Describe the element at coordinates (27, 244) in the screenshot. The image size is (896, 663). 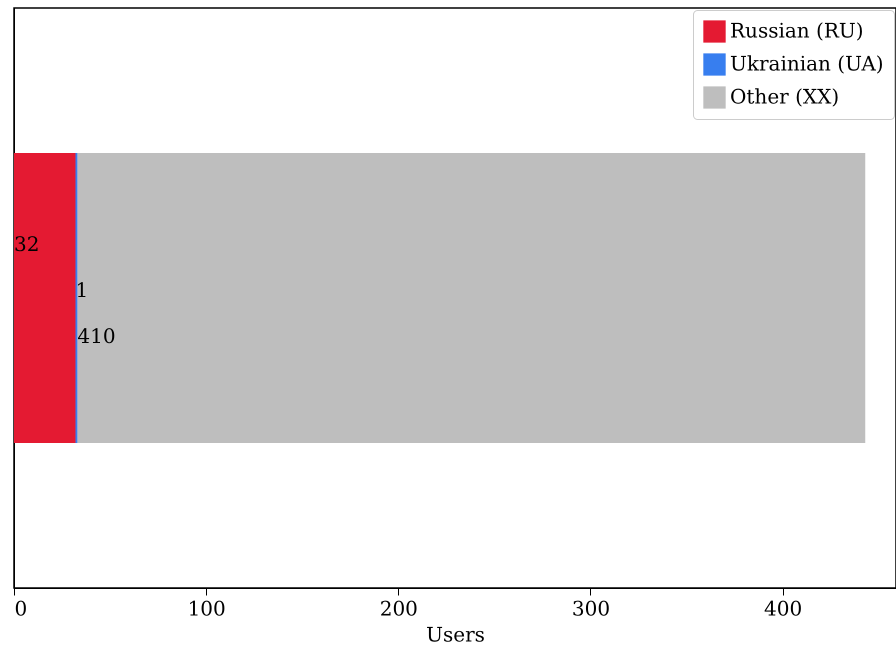
I see `data-label: 32` at that location.